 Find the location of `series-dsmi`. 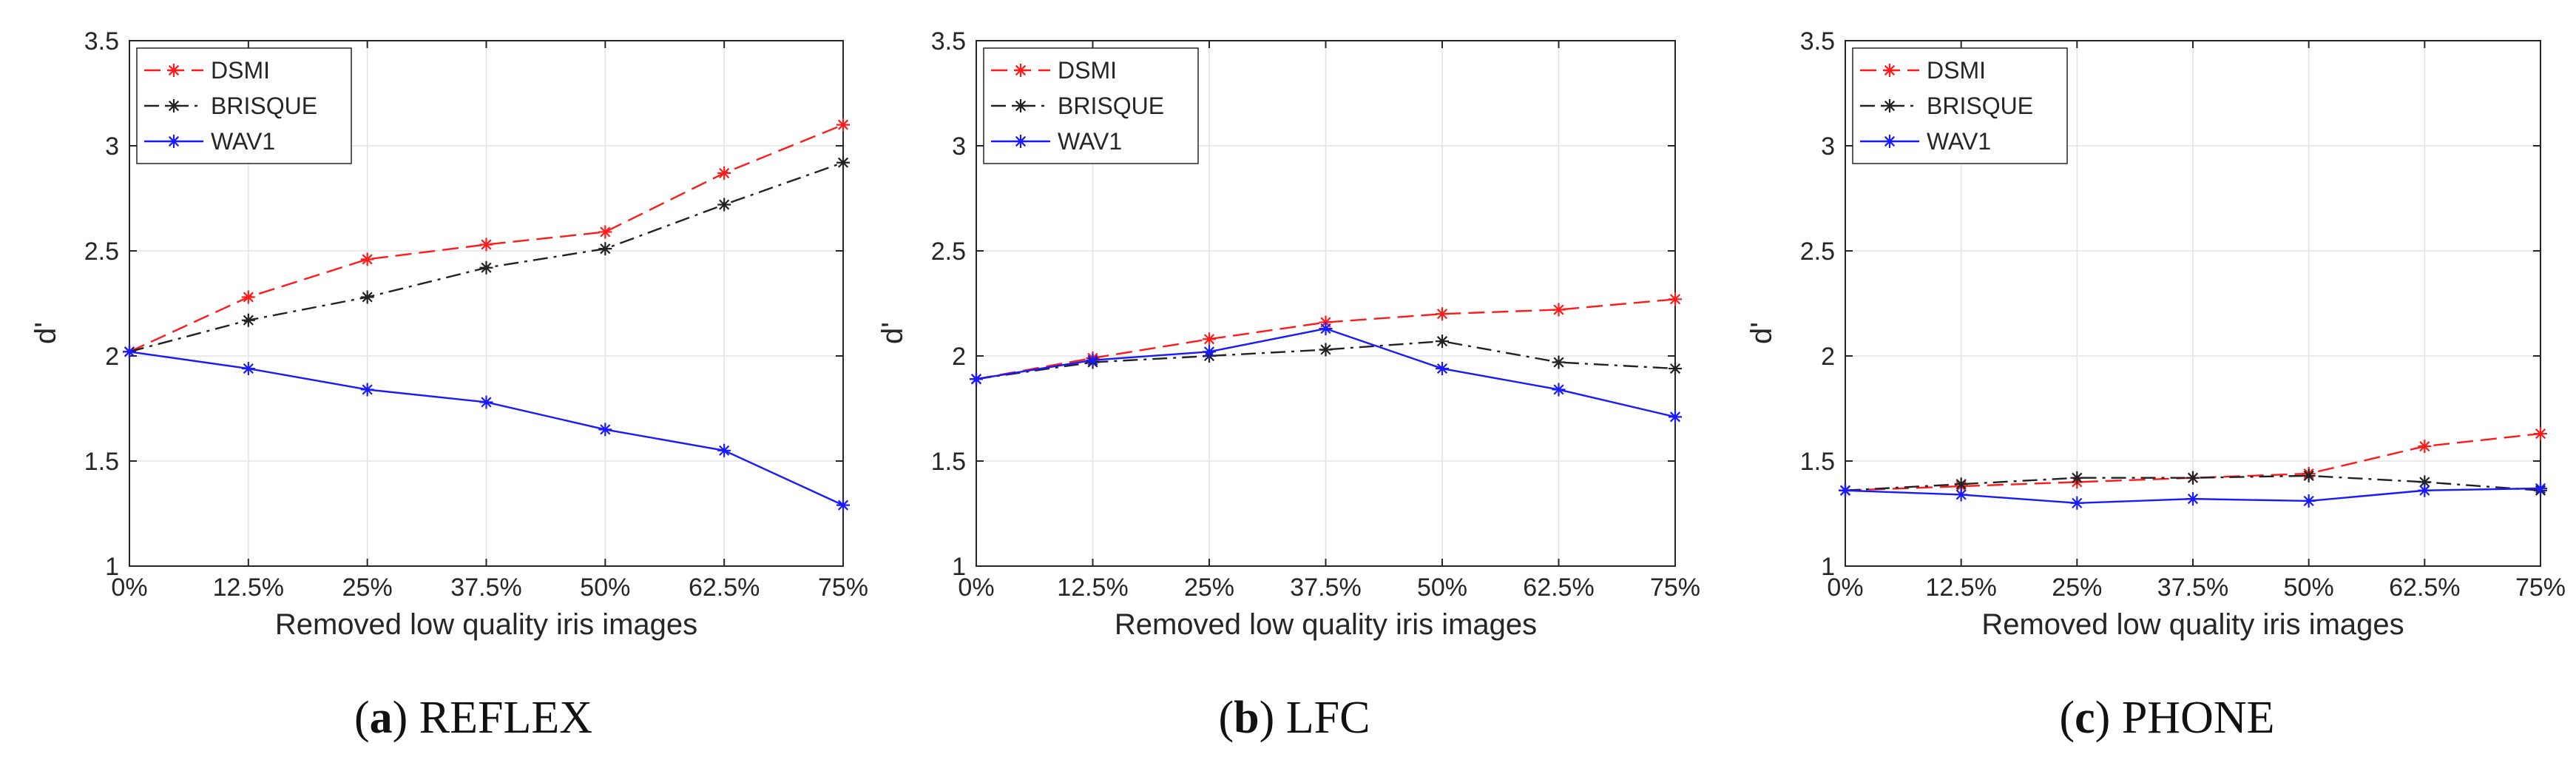

series-dsmi is located at coordinates (486, 238).